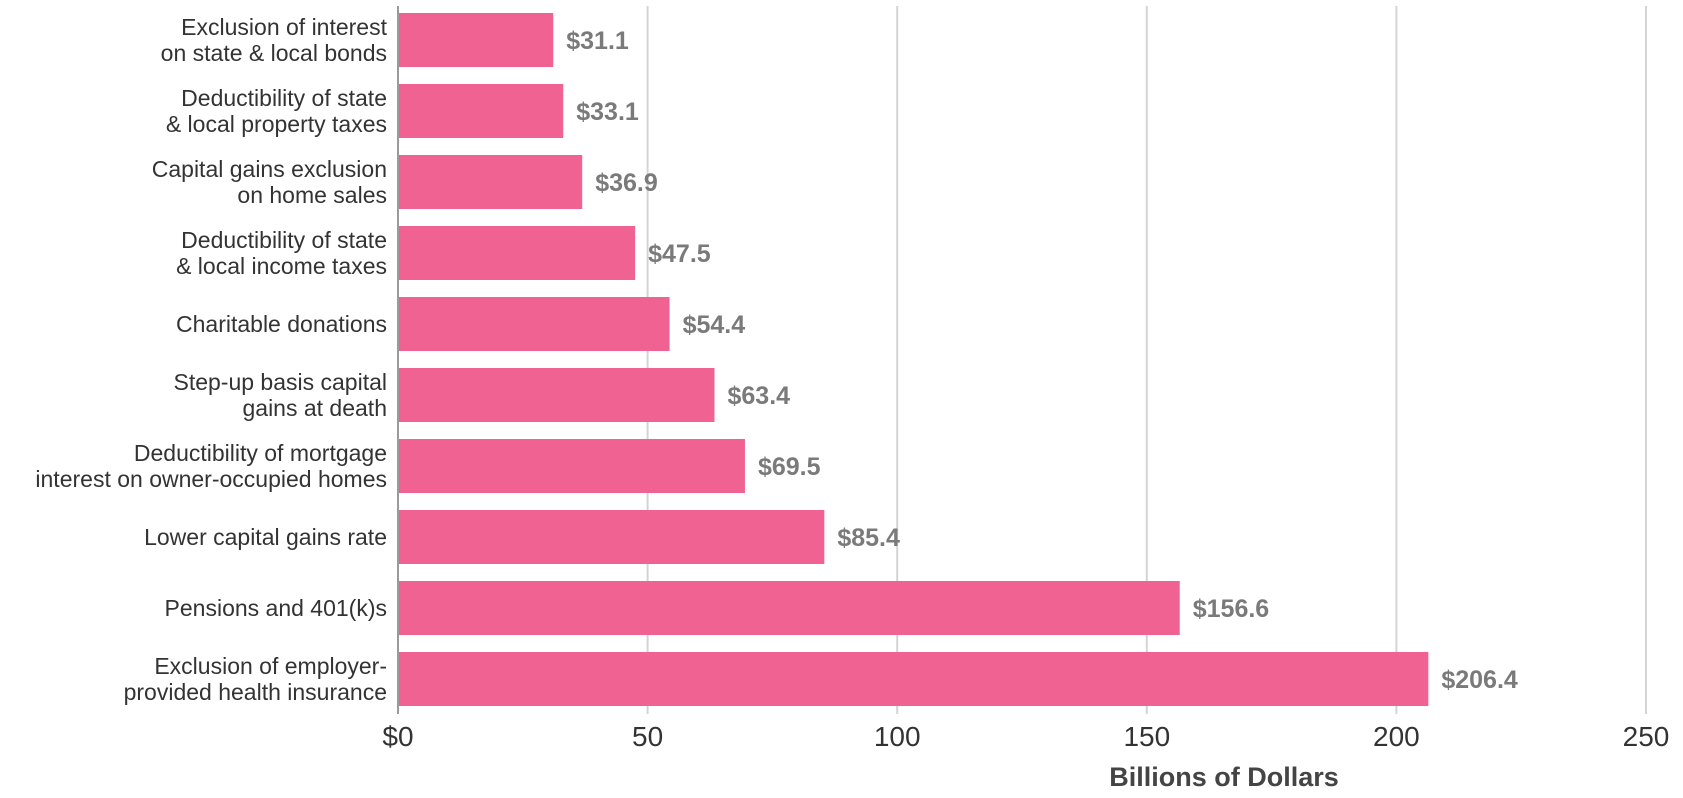 The width and height of the screenshot is (1683, 798). What do you see at coordinates (284, 27) in the screenshot?
I see `category-label: Exclusion of interest` at bounding box center [284, 27].